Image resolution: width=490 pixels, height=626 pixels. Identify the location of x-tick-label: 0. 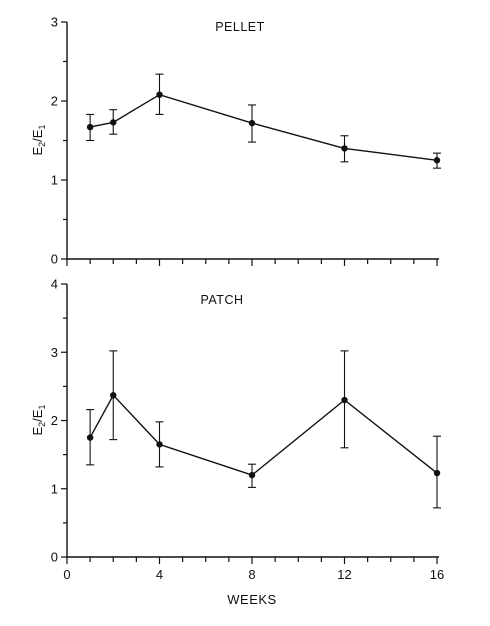
(66, 574).